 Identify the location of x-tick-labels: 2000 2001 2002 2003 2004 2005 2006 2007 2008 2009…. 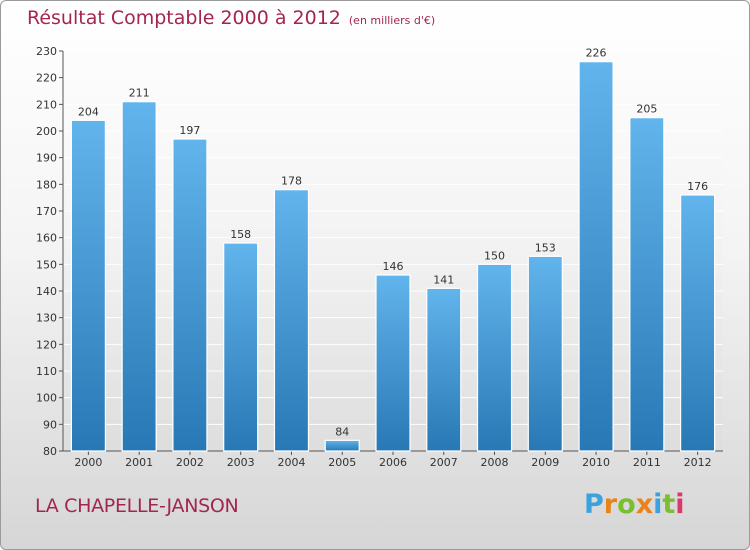
(392, 462).